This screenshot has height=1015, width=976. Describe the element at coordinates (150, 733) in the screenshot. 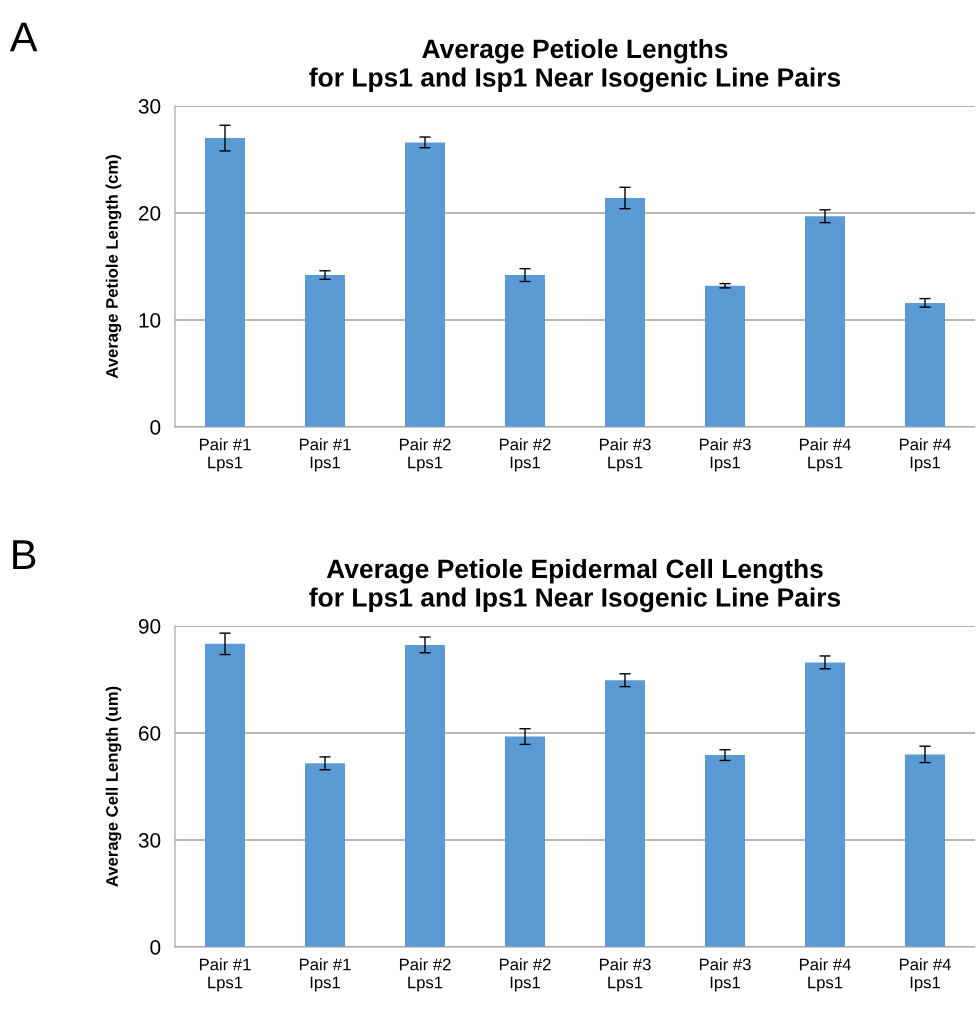

I see `y-tick-label: 60` at that location.